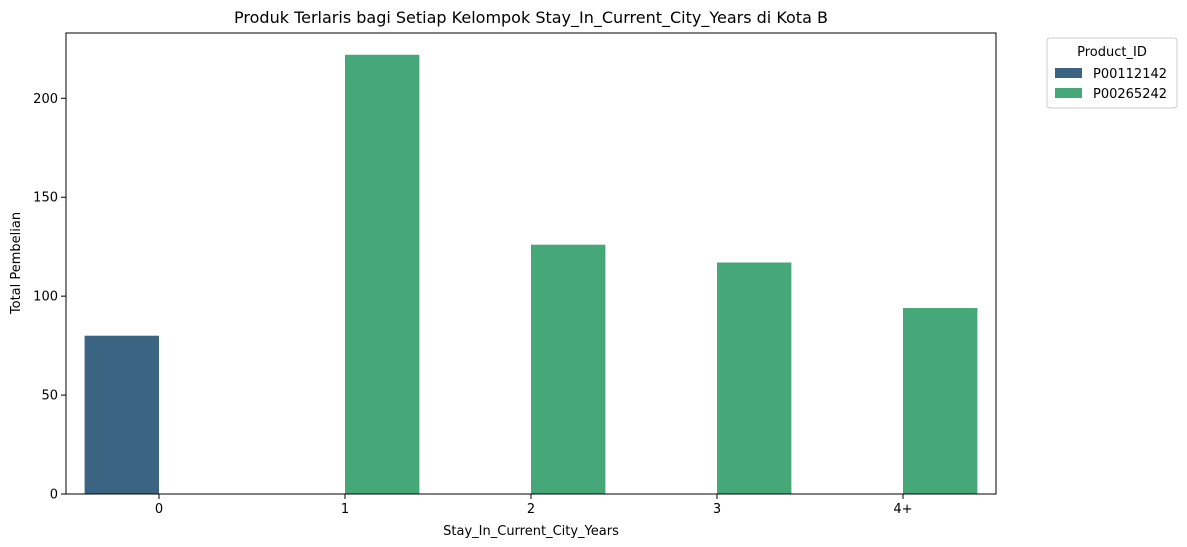 This screenshot has height=547, width=1187. Describe the element at coordinates (45, 297) in the screenshot. I see `y-tick-label: 100` at that location.